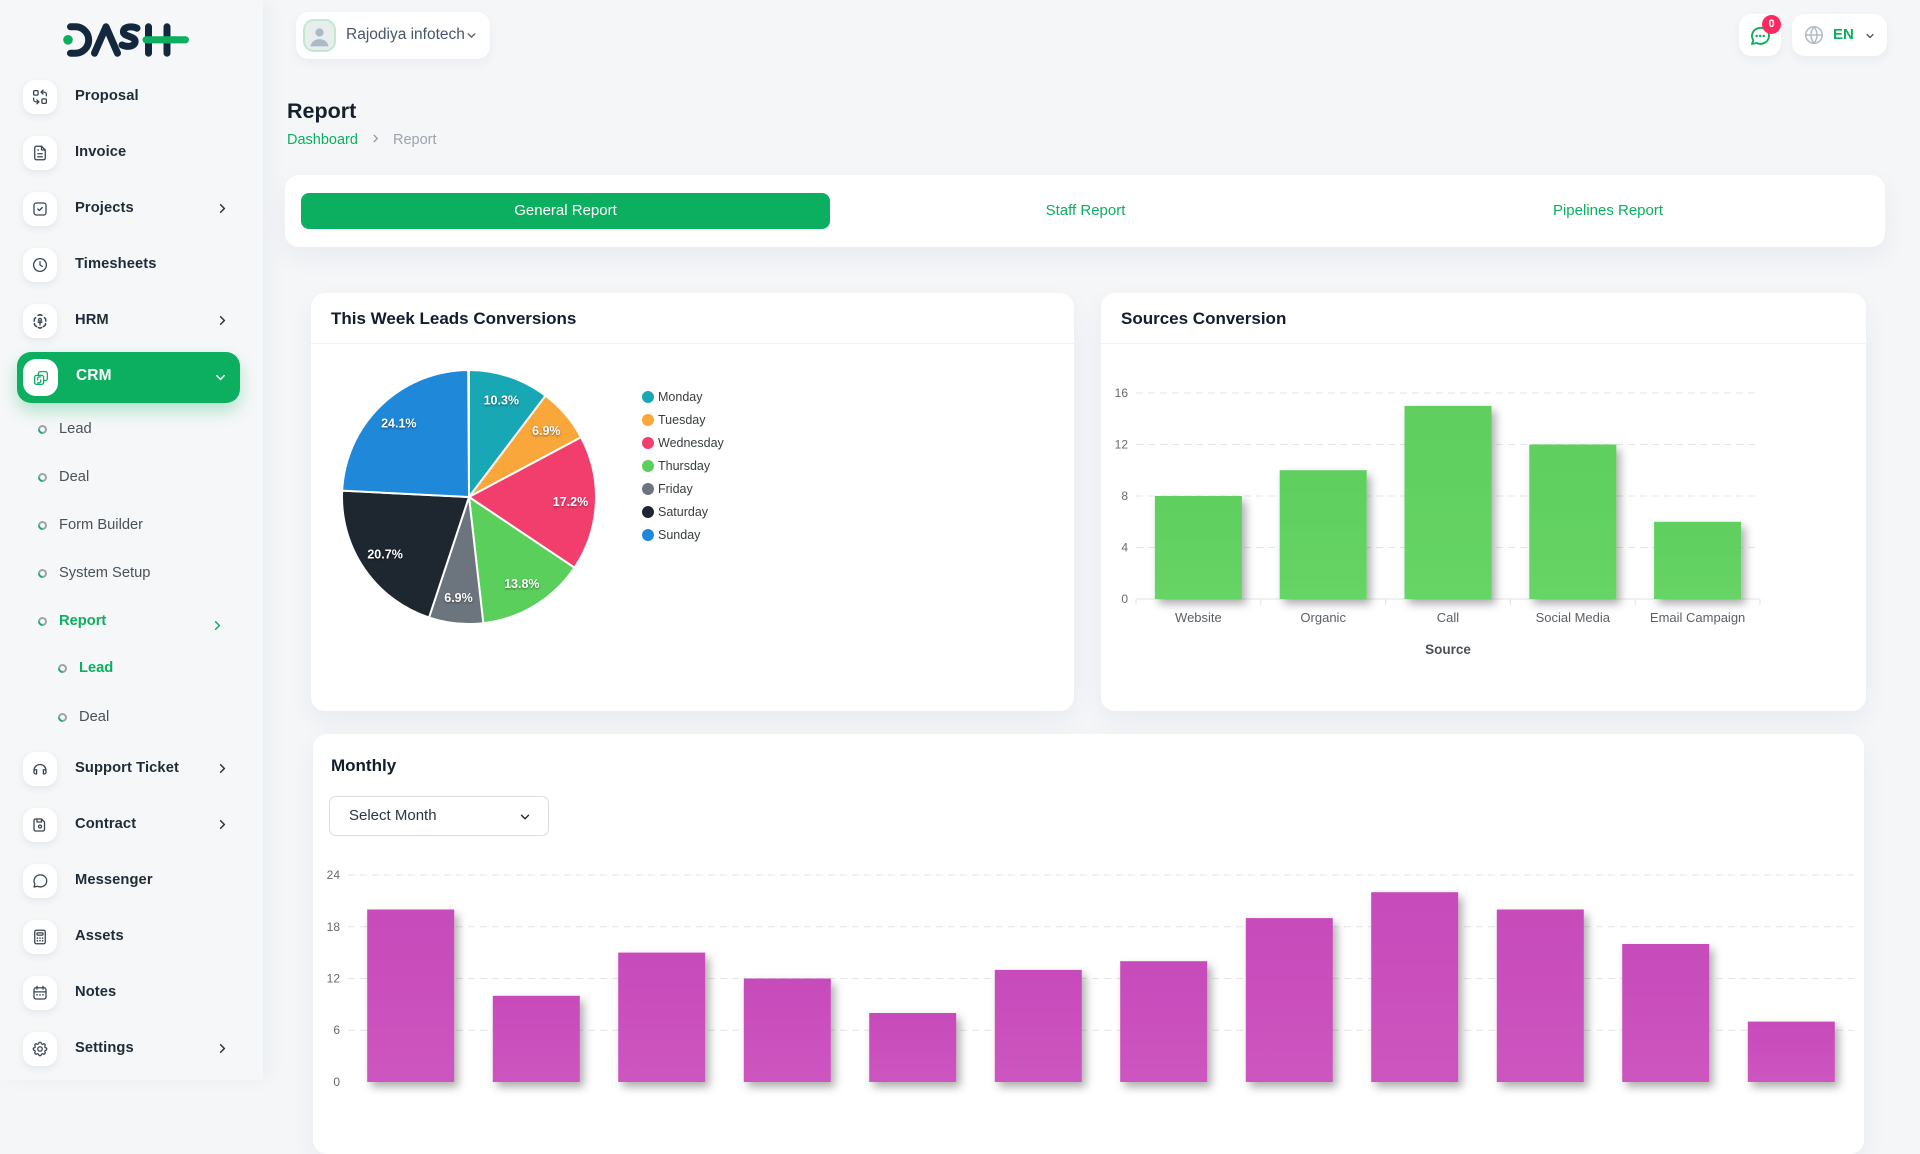 The image size is (1920, 1154). Describe the element at coordinates (334, 927) in the screenshot. I see `svg-text: 18` at that location.